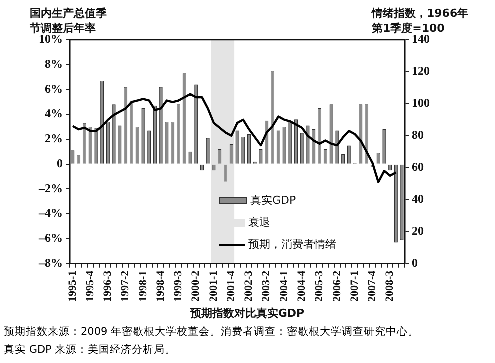 This screenshot has height=363, width=495. What do you see at coordinates (143, 286) in the screenshot?
I see `x-tick-label: 1998-1` at bounding box center [143, 286].